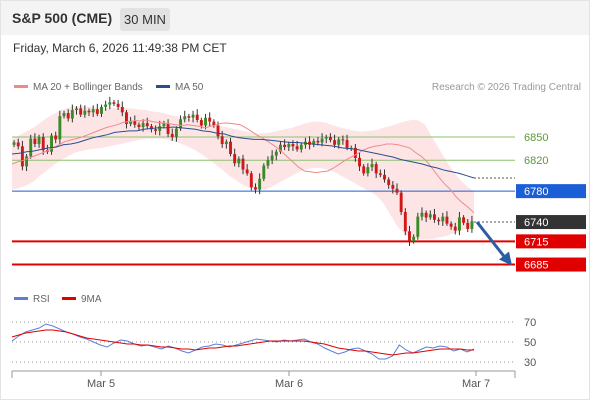  Describe the element at coordinates (536, 192) in the screenshot. I see `level-label: 6780` at that location.